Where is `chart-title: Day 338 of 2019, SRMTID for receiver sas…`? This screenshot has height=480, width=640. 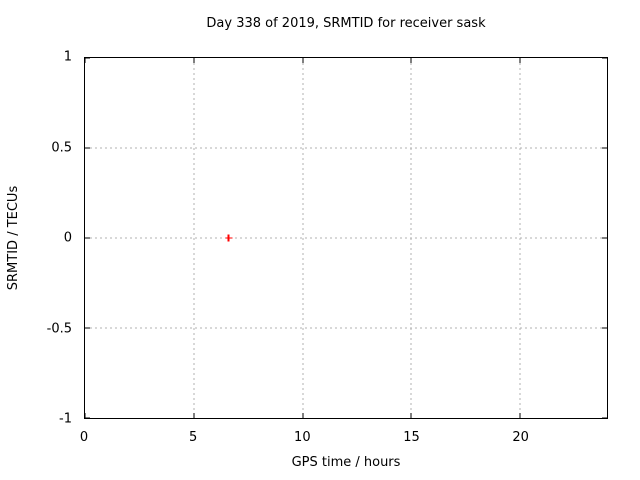
chart-title: Day 338 of 2019, SRMTID for receiver sas… is located at coordinates (346, 23).